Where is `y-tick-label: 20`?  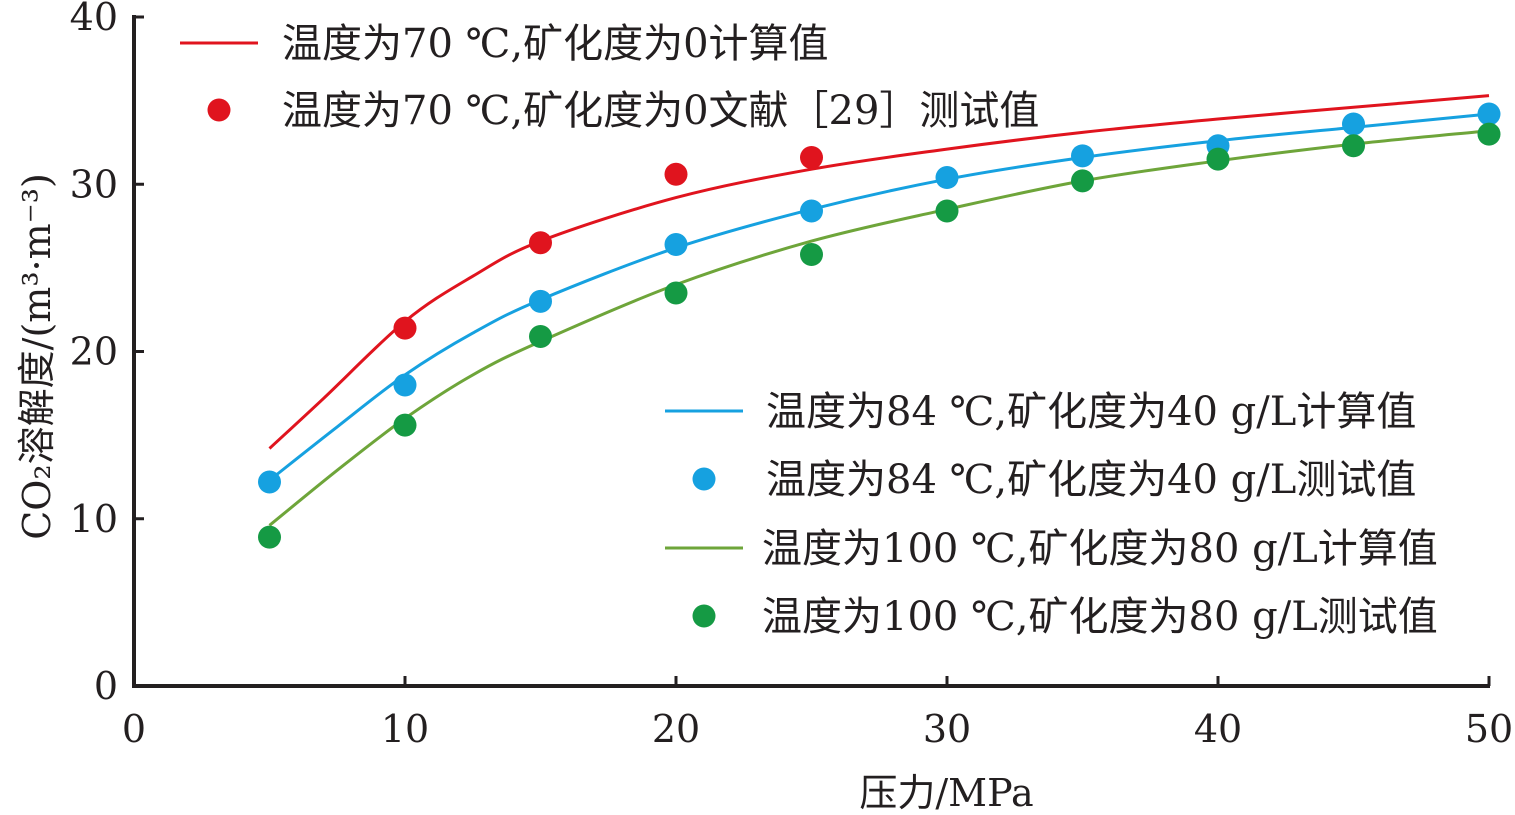 y-tick-label: 20 is located at coordinates (94, 352).